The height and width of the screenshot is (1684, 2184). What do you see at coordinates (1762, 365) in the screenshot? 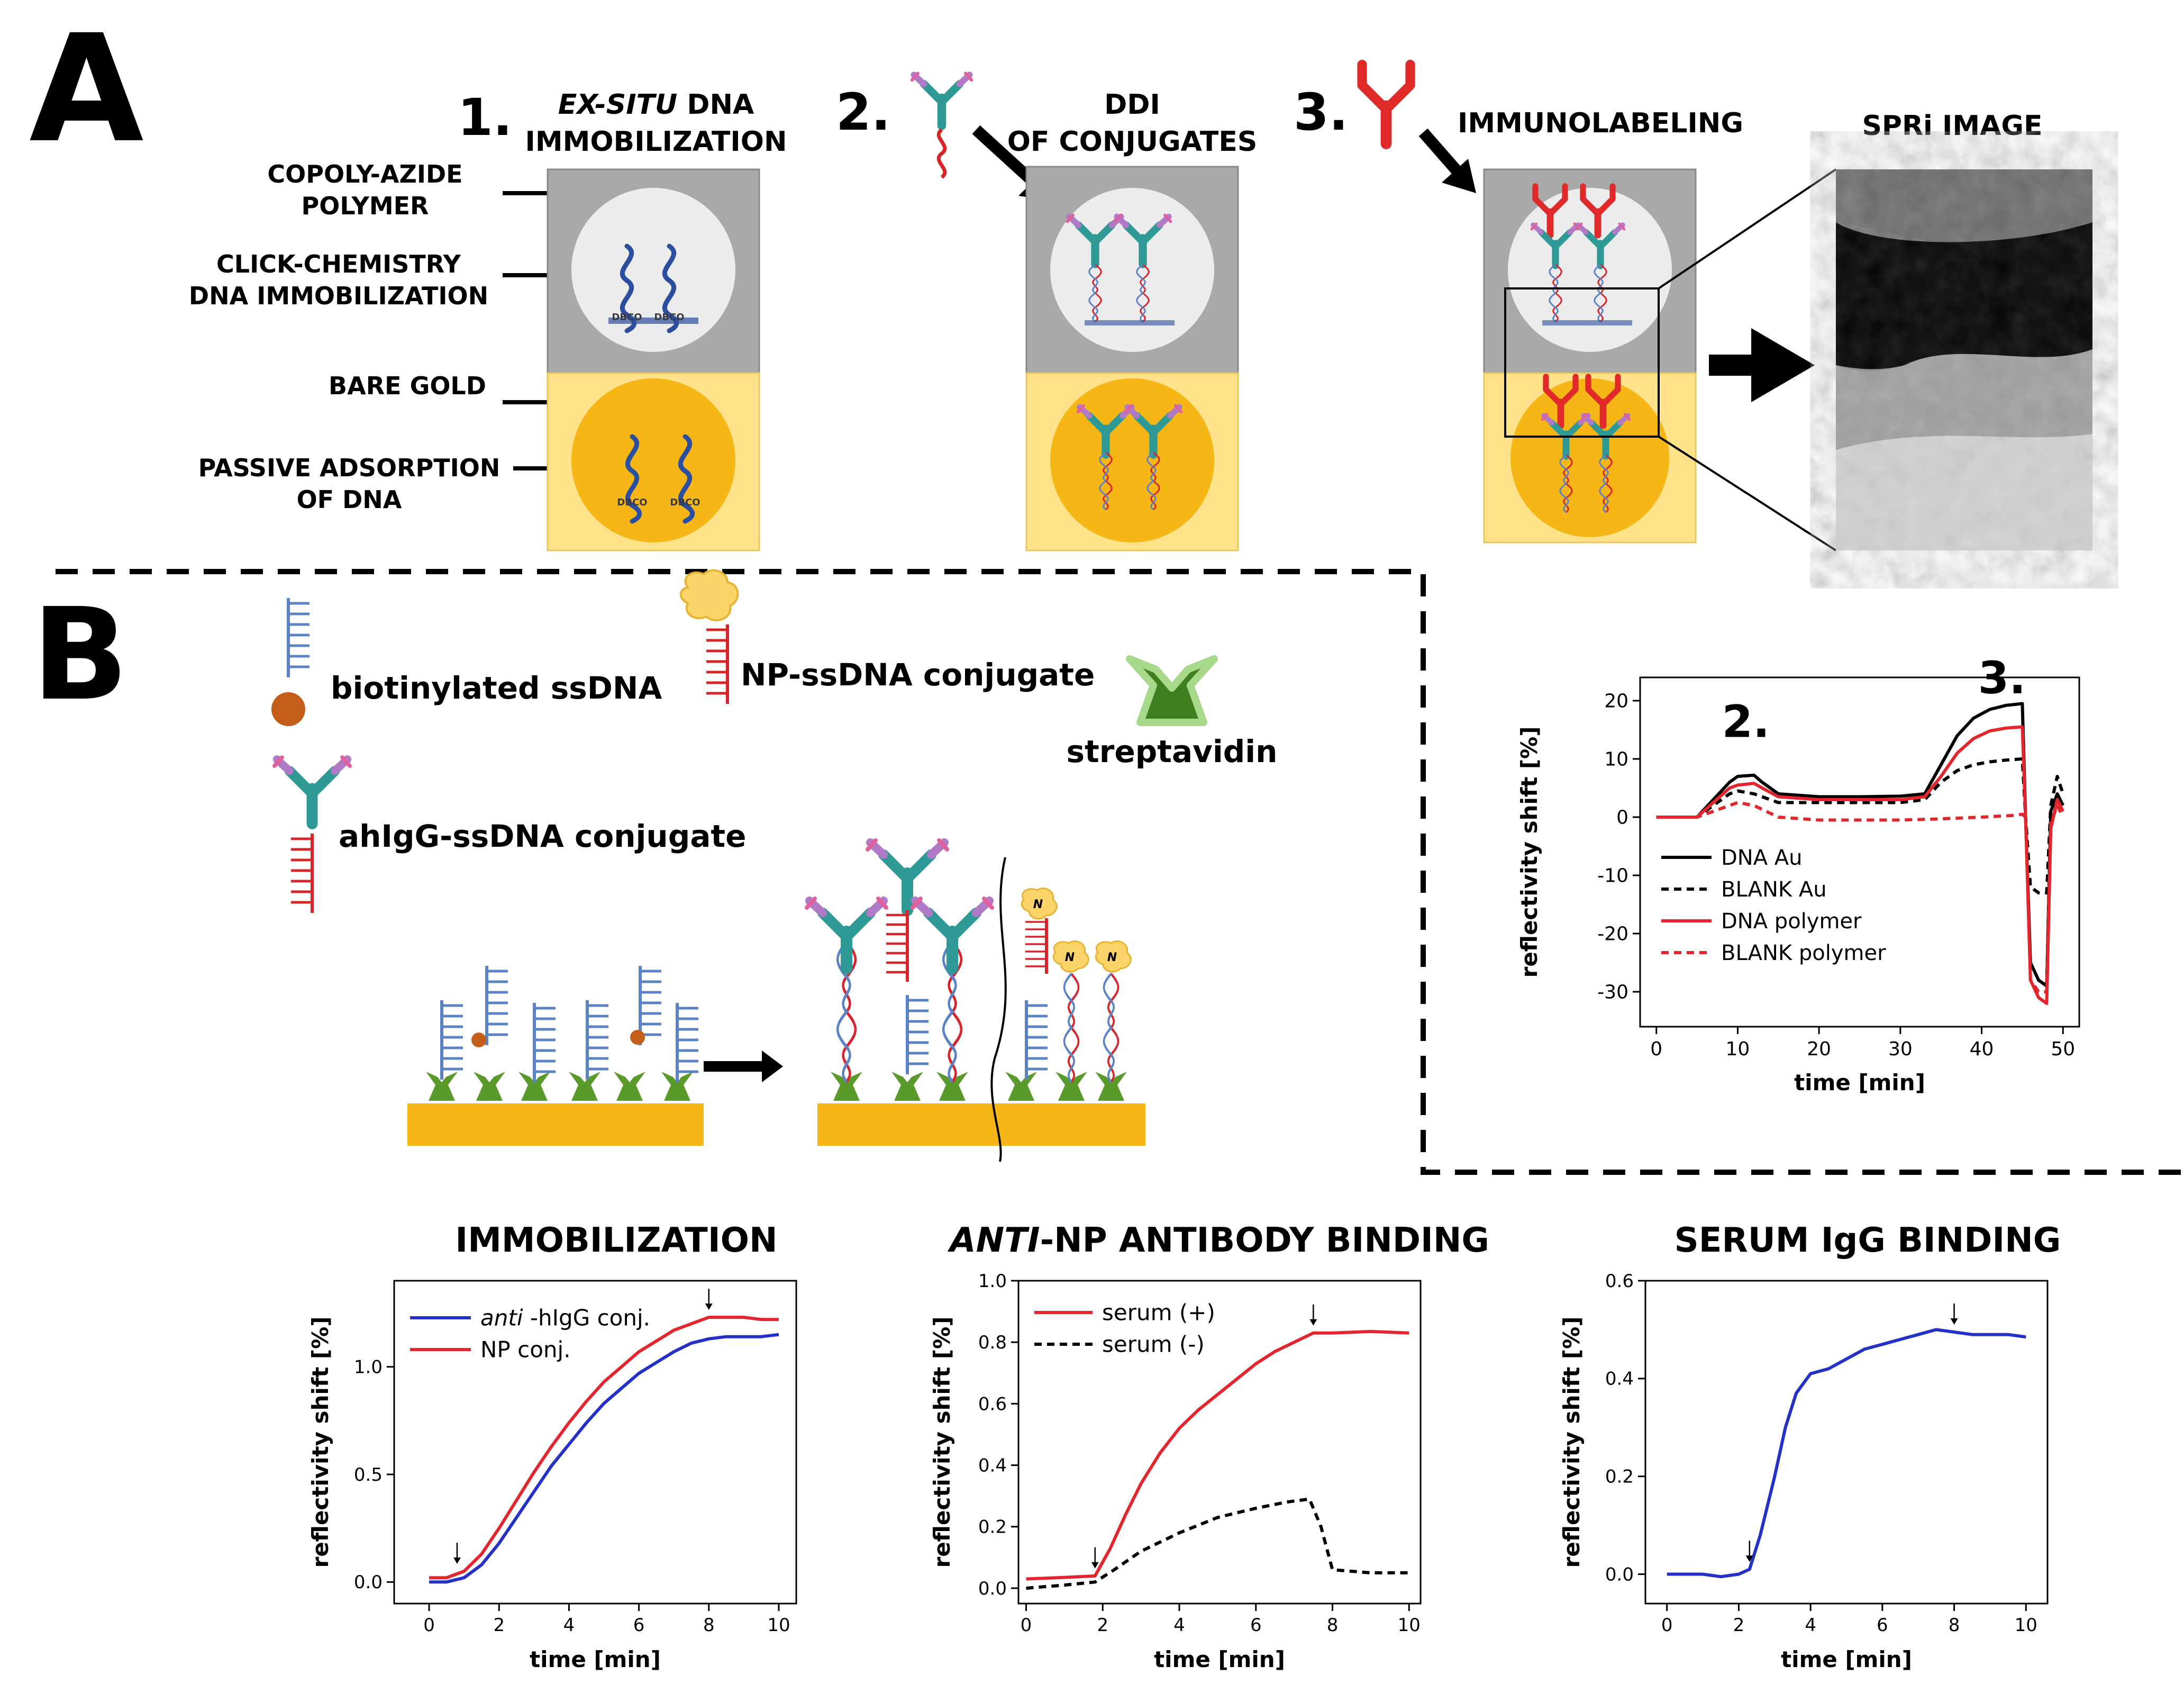
I see `big-right-arrow` at bounding box center [1762, 365].